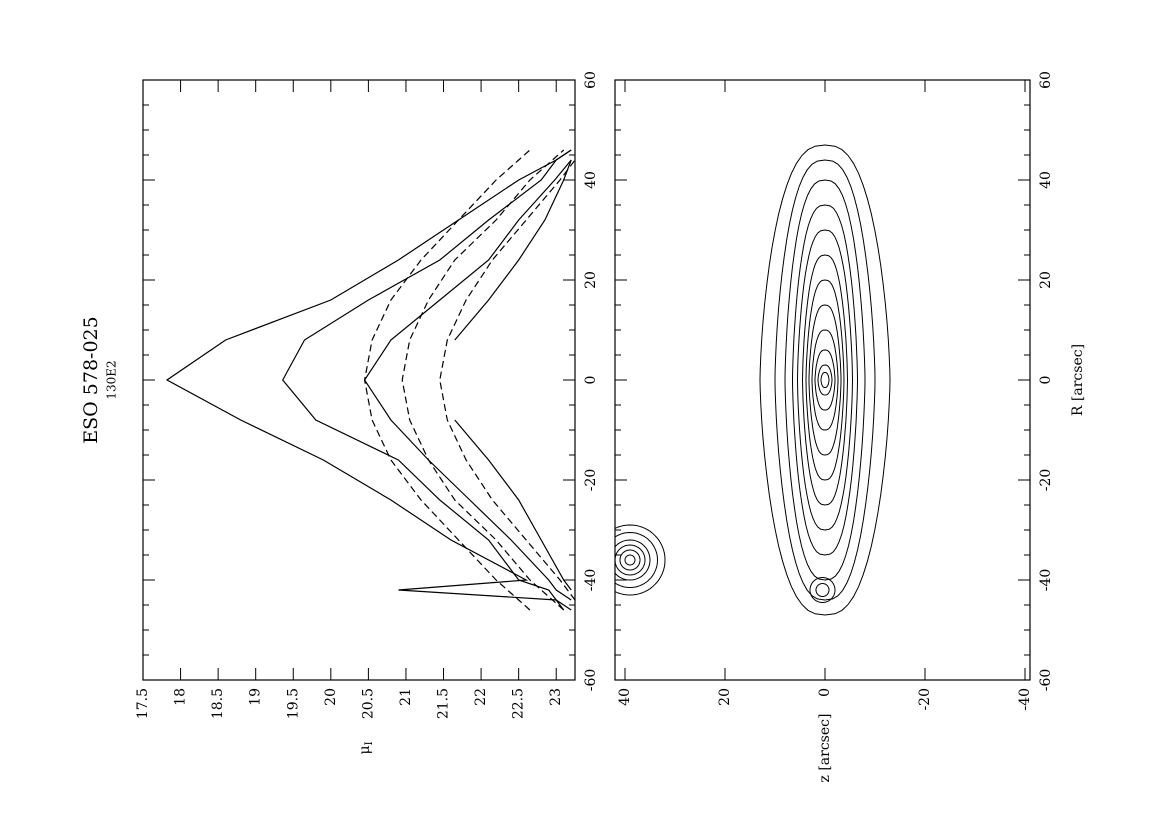 Image resolution: width=1156 pixels, height=817 pixels. What do you see at coordinates (925, 699) in the screenshot?
I see `value-tick-label: -20` at bounding box center [925, 699].